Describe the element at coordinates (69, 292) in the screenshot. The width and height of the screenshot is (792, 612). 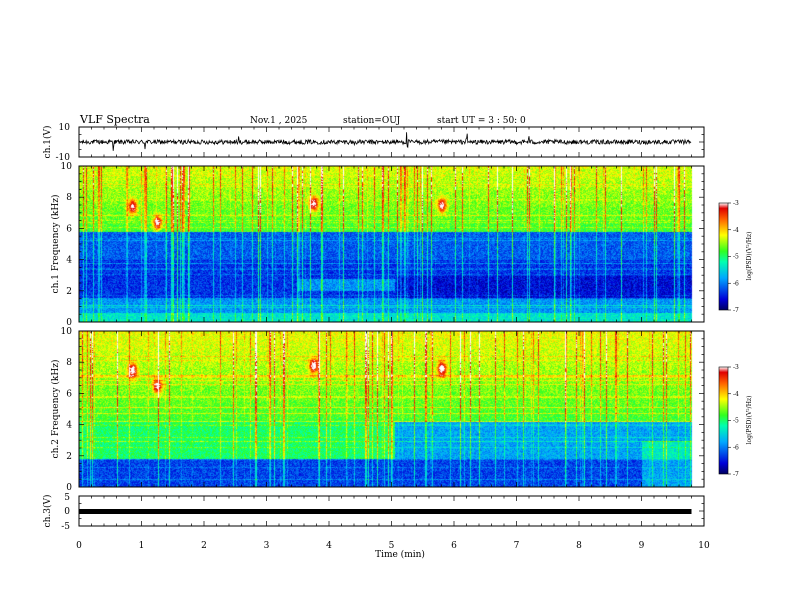
I see `ch1-spectrogram-ytick-label: 2` at that location.